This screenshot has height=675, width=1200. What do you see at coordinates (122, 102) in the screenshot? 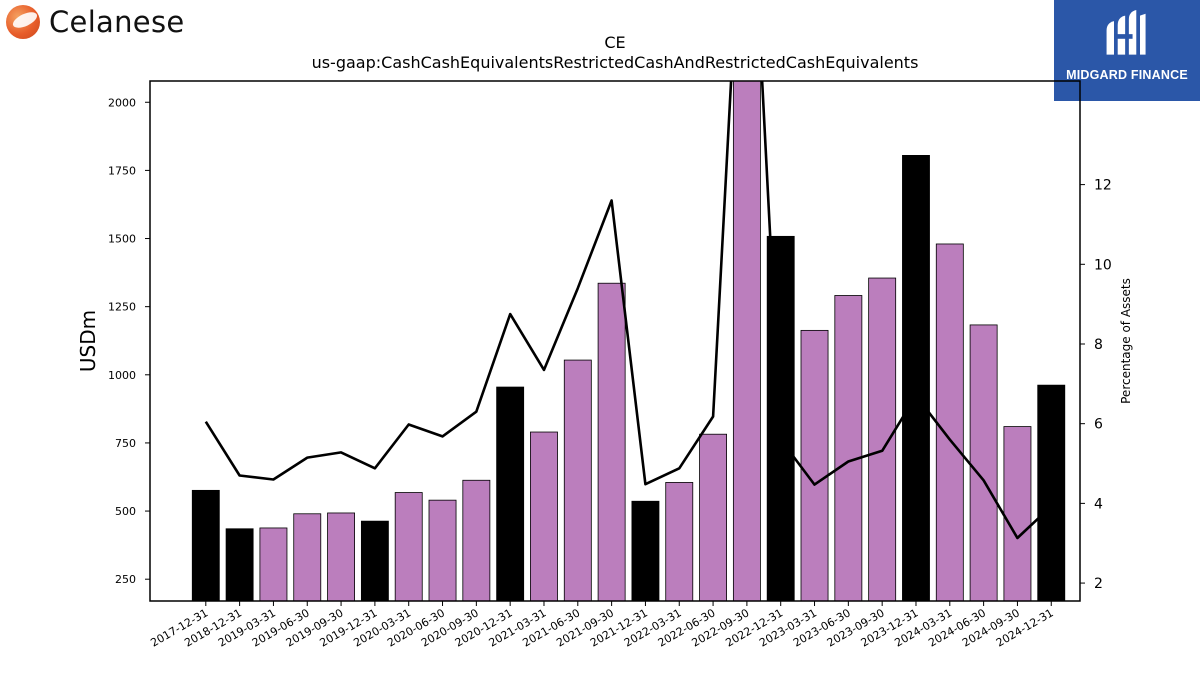
I see `y-tick-label: 2000` at bounding box center [122, 102].